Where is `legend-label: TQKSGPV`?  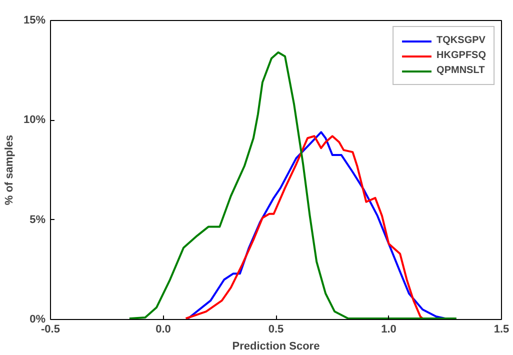
legend-label: TQKSGPV is located at coordinates (461, 40).